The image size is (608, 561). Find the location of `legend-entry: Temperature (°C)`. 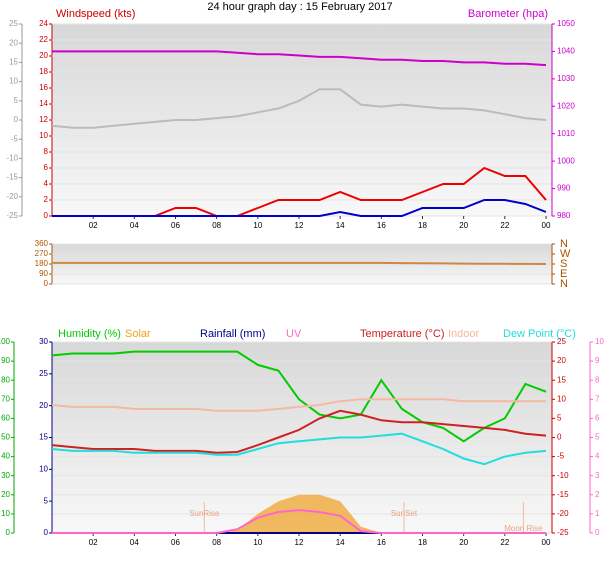

legend-entry: Temperature (°C) is located at coordinates (402, 334).